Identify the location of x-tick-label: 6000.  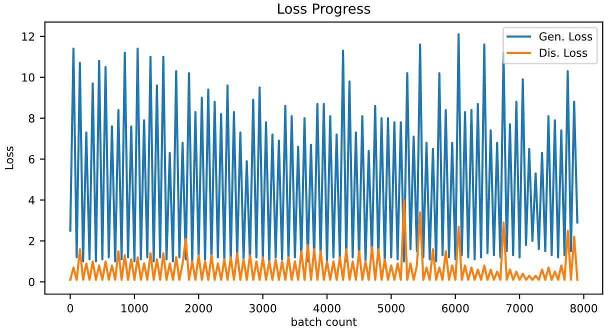
(455, 308).